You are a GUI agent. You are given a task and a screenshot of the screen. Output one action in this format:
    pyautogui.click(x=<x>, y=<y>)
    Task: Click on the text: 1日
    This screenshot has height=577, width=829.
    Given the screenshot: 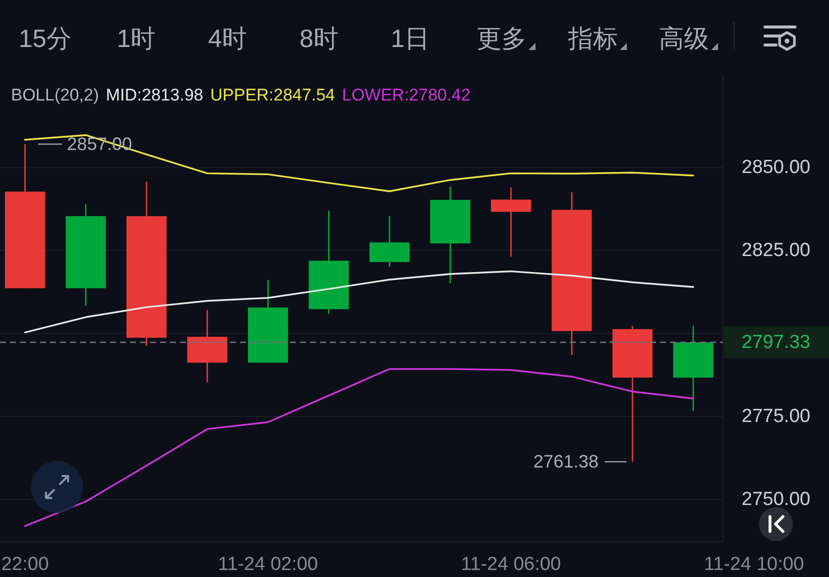 What is the action you would take?
    pyautogui.click(x=410, y=39)
    